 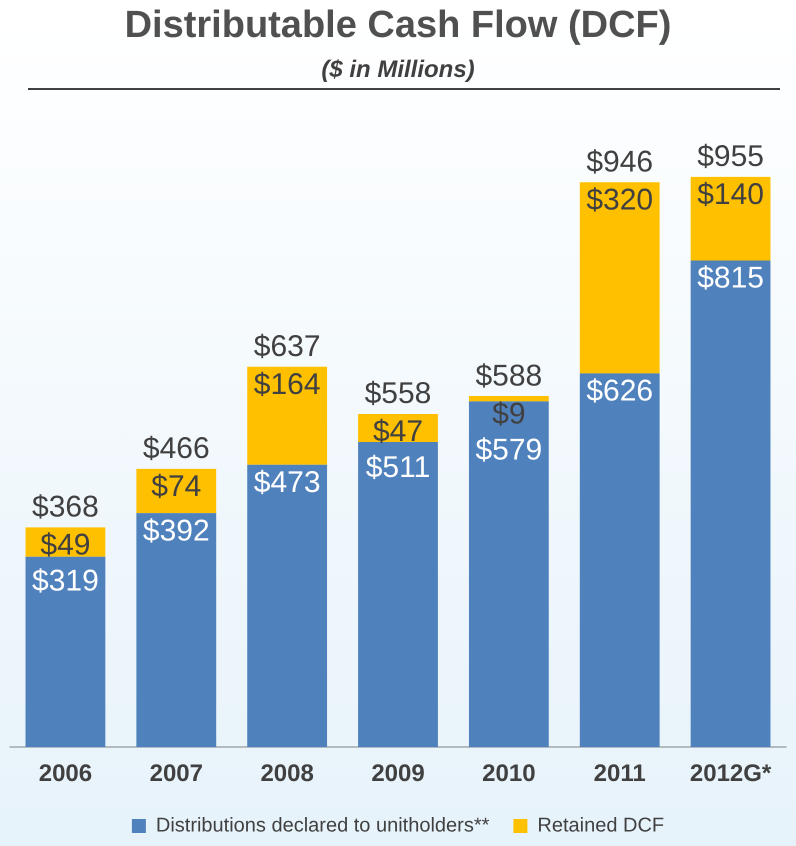 What do you see at coordinates (508, 375) in the screenshot?
I see `total-label: $588` at bounding box center [508, 375].